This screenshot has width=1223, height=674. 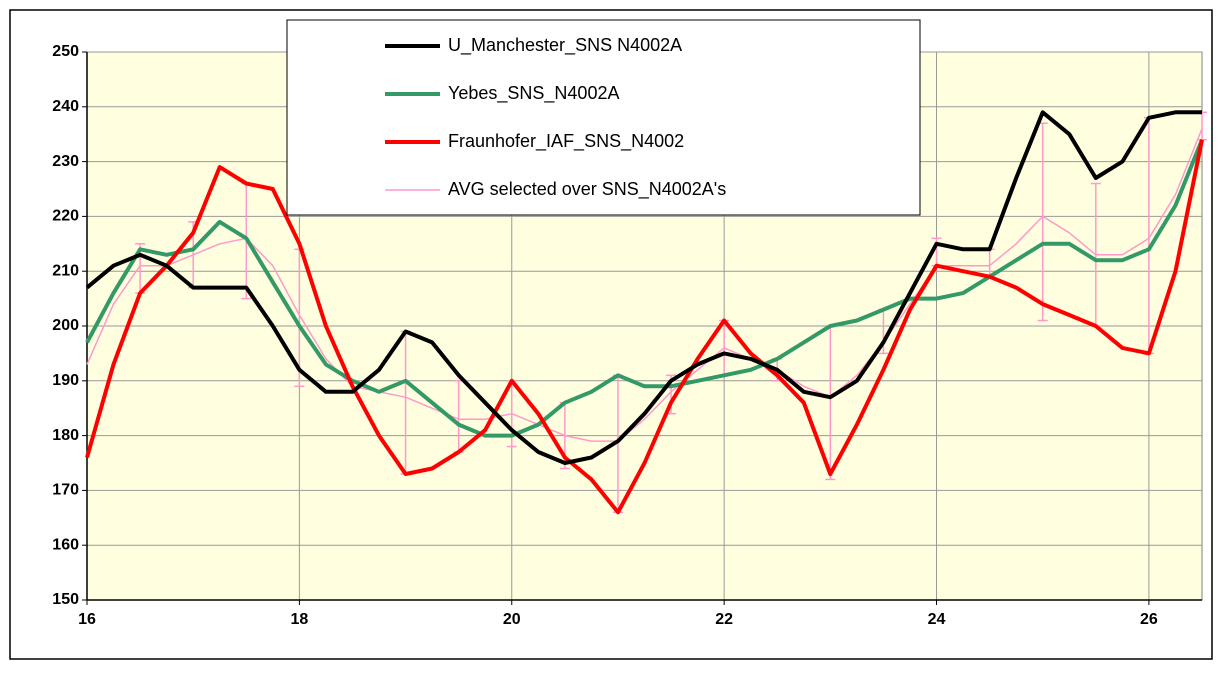 What do you see at coordinates (65, 51) in the screenshot?
I see `y-tick-label: 250` at bounding box center [65, 51].